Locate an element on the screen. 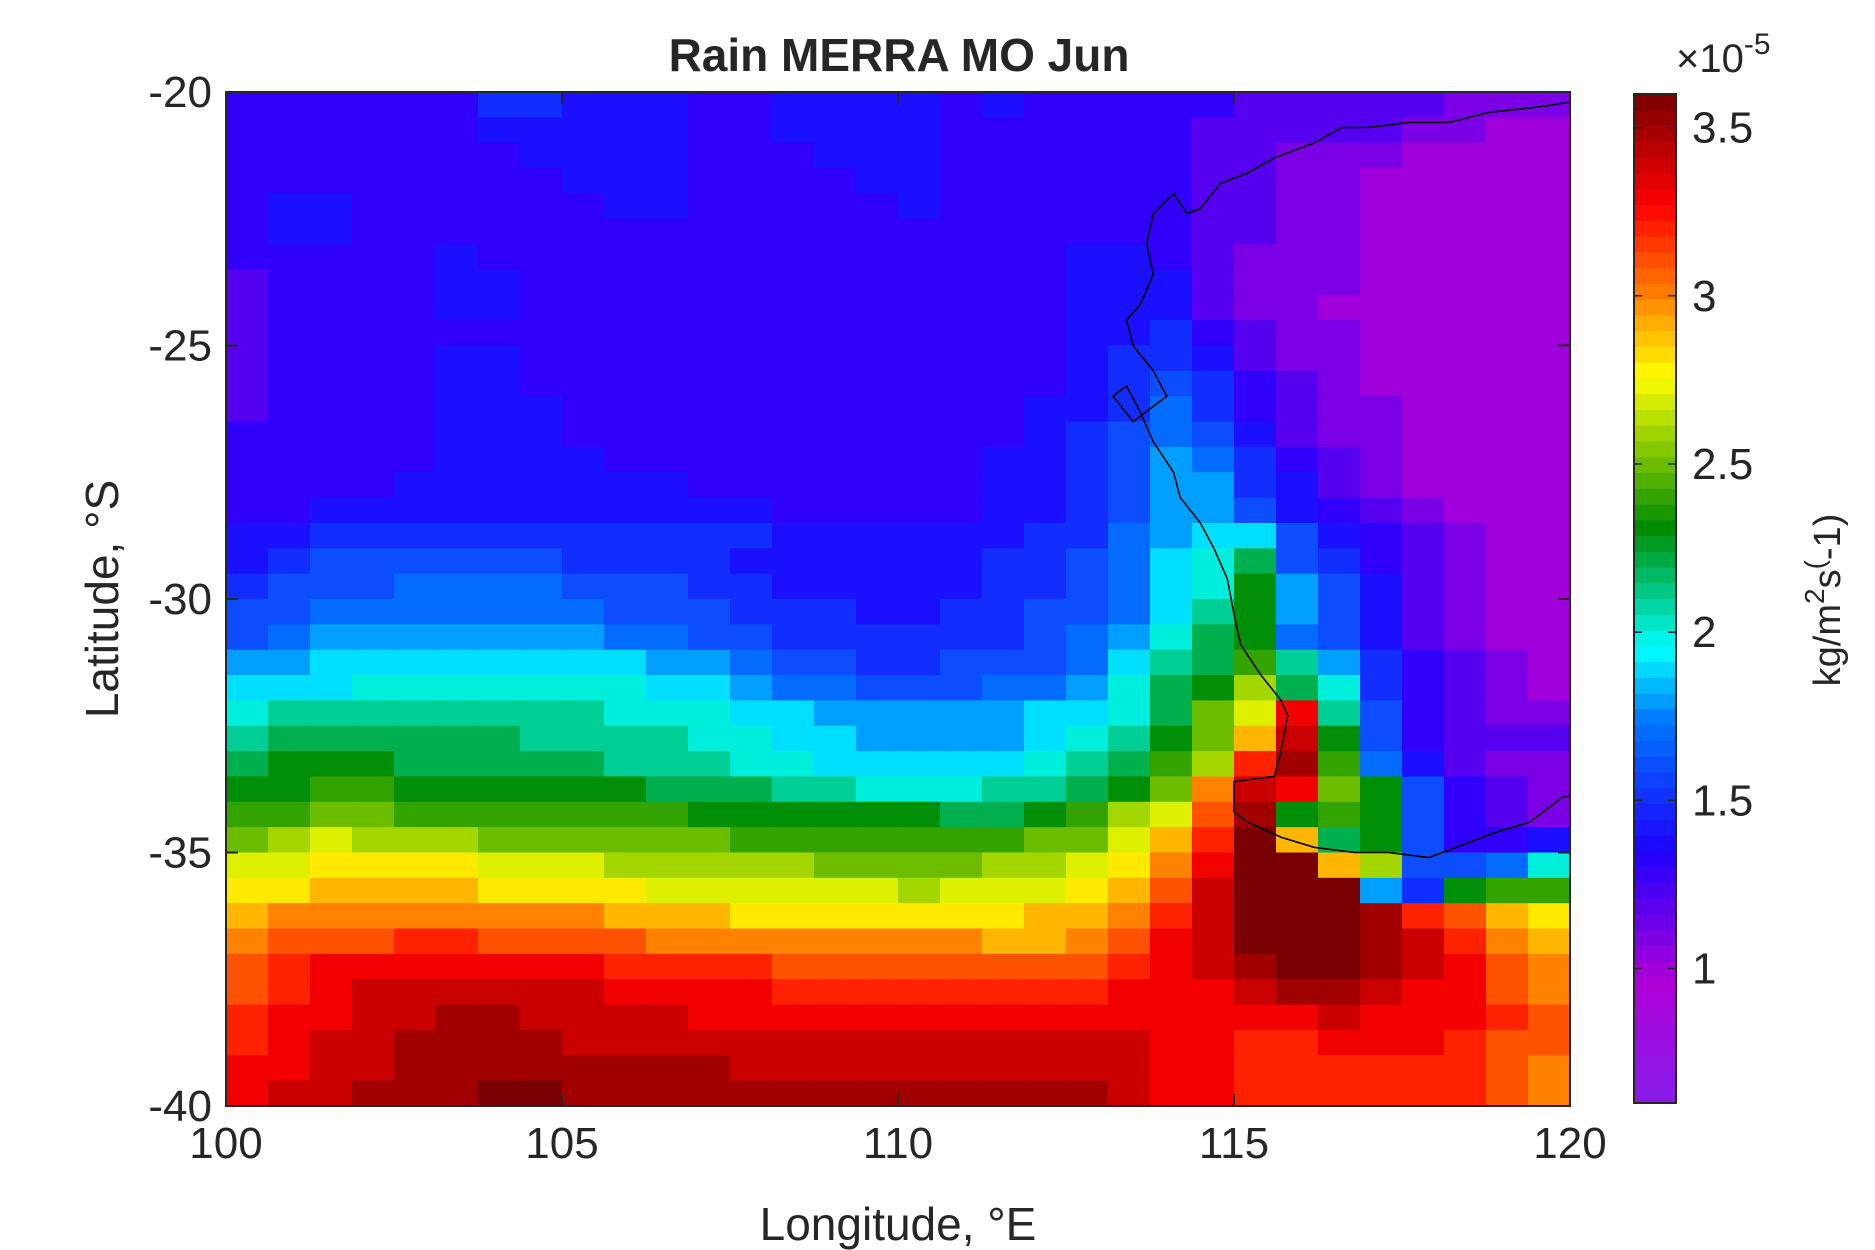 This screenshot has width=1875, height=1250. colorbar-label-seconds: s is located at coordinates (1828, 578).